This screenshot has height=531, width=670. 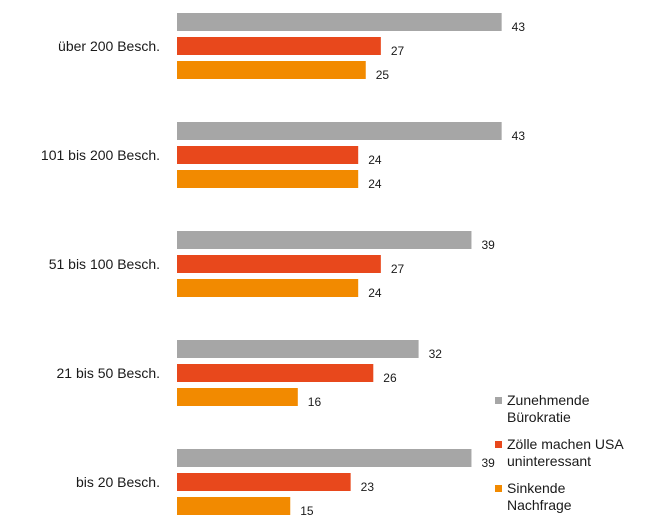 I want to click on data-label-21-bis-50-besch-zunehmende-buerokratie: 32, so click(x=436, y=354).